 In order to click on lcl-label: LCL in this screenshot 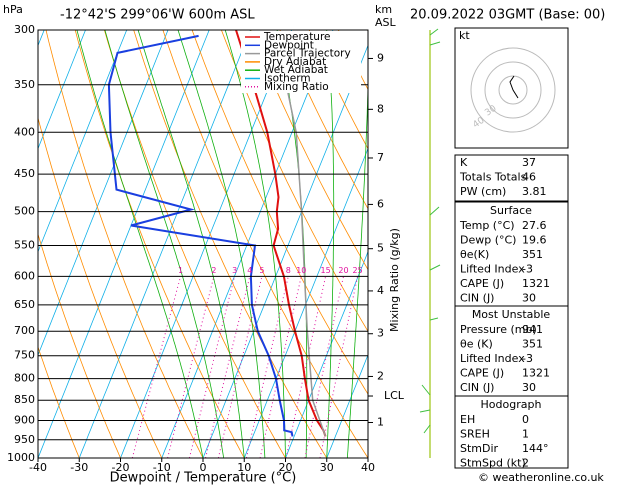, I will do `click(394, 395)`.